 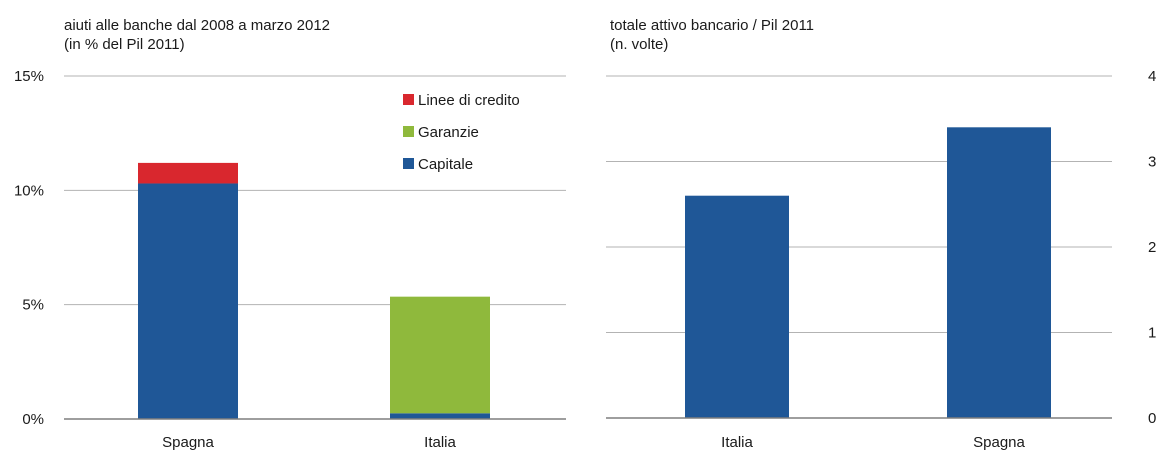 I want to click on y-tick-label: 10%, so click(x=29, y=190).